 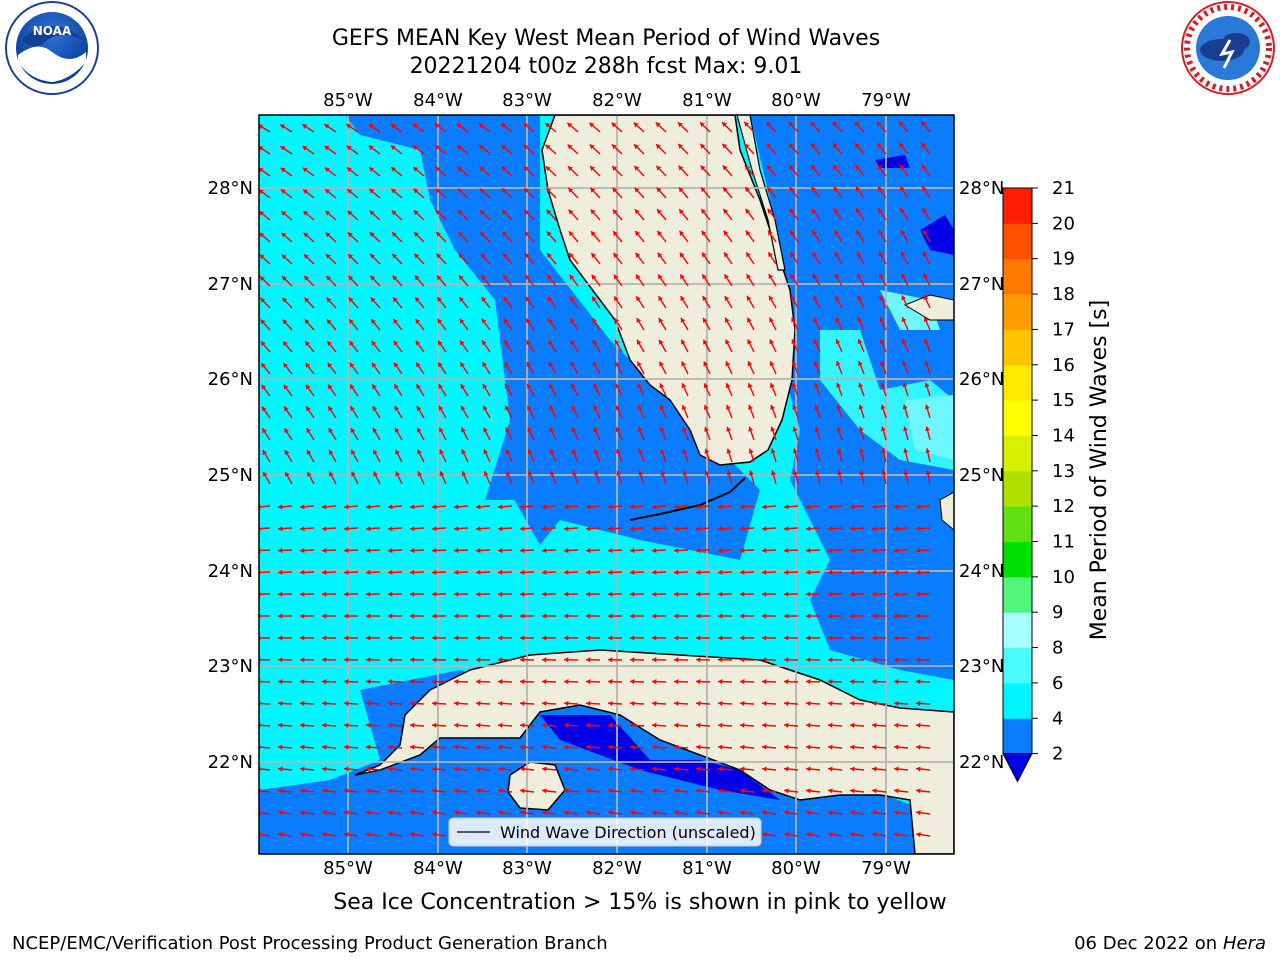 I want to click on noaa-logo: NOAA, so click(x=52, y=48).